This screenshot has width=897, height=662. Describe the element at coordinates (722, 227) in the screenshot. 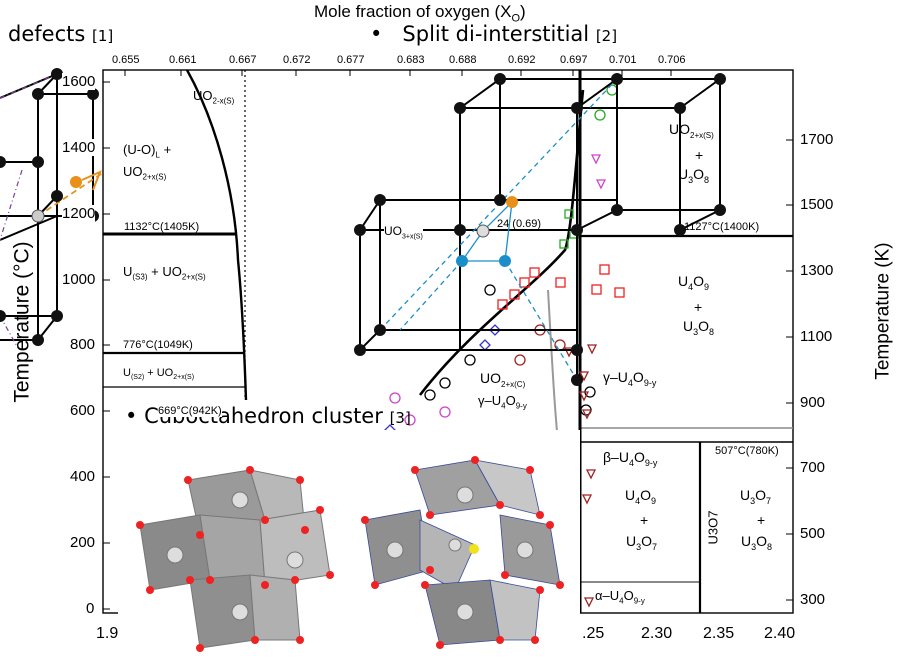

I see `label-1127: 1127°C(1400K)` at that location.